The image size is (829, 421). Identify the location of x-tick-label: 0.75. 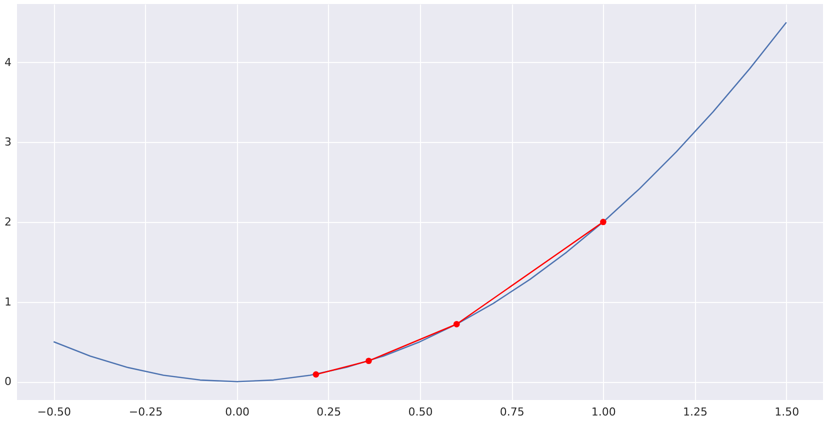
(512, 412).